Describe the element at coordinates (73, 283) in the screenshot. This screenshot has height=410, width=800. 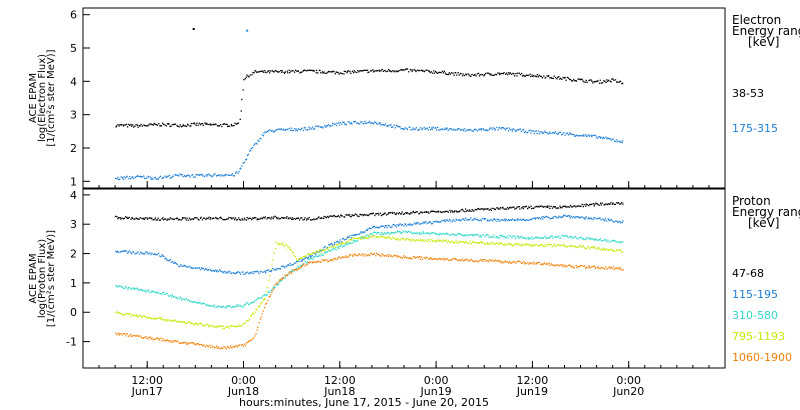
I see `y-tick-label: 1` at that location.